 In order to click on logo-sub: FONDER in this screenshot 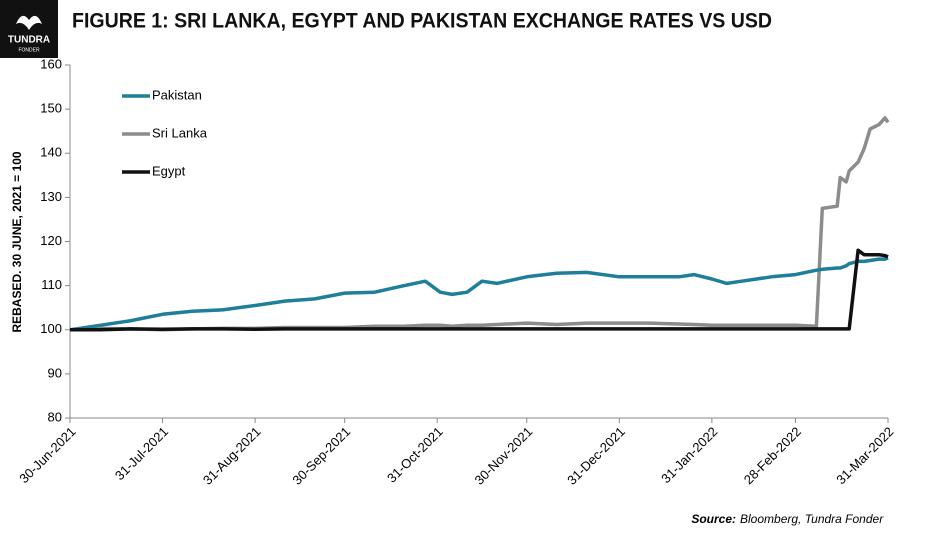, I will do `click(29, 50)`.